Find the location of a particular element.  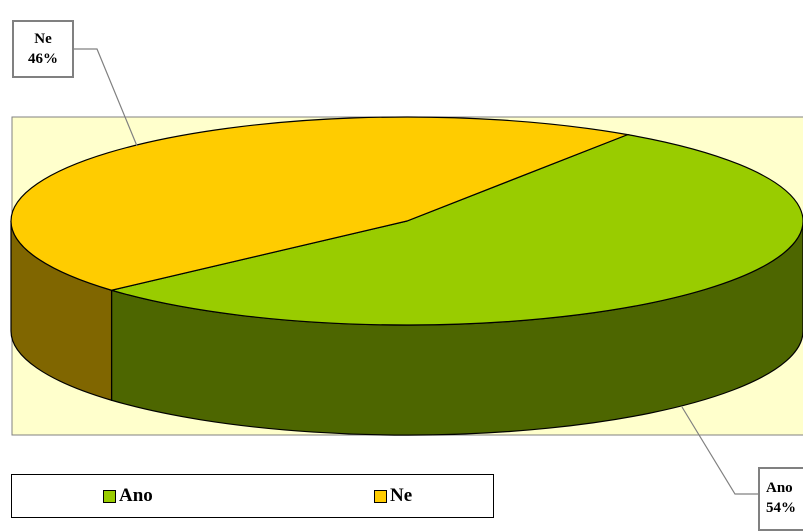

legend-label-ne: Ne is located at coordinates (401, 495).